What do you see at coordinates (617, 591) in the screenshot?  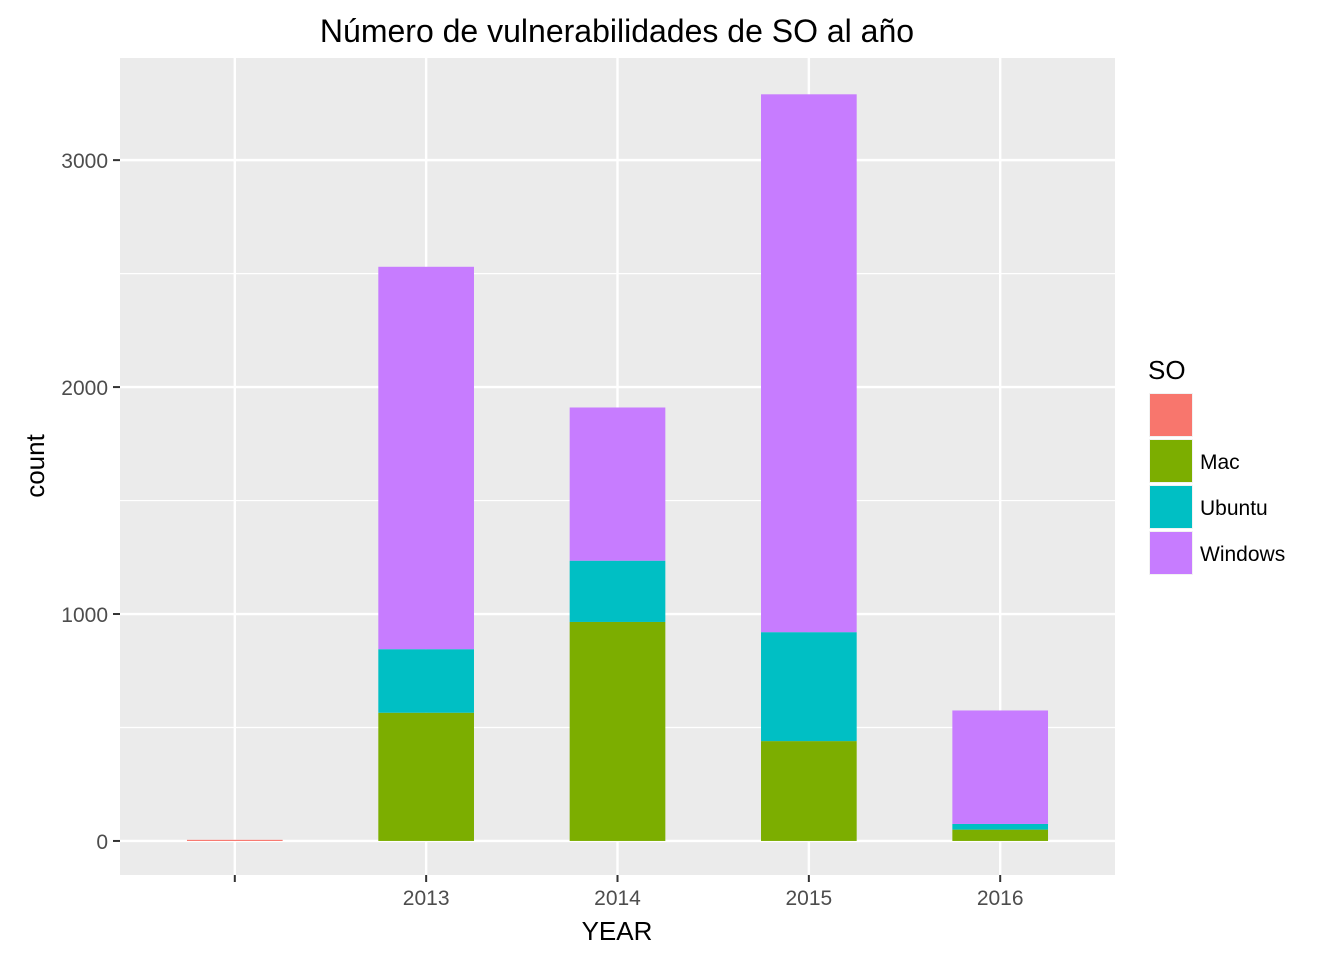 I see `bar-segment-ubuntu-2014` at bounding box center [617, 591].